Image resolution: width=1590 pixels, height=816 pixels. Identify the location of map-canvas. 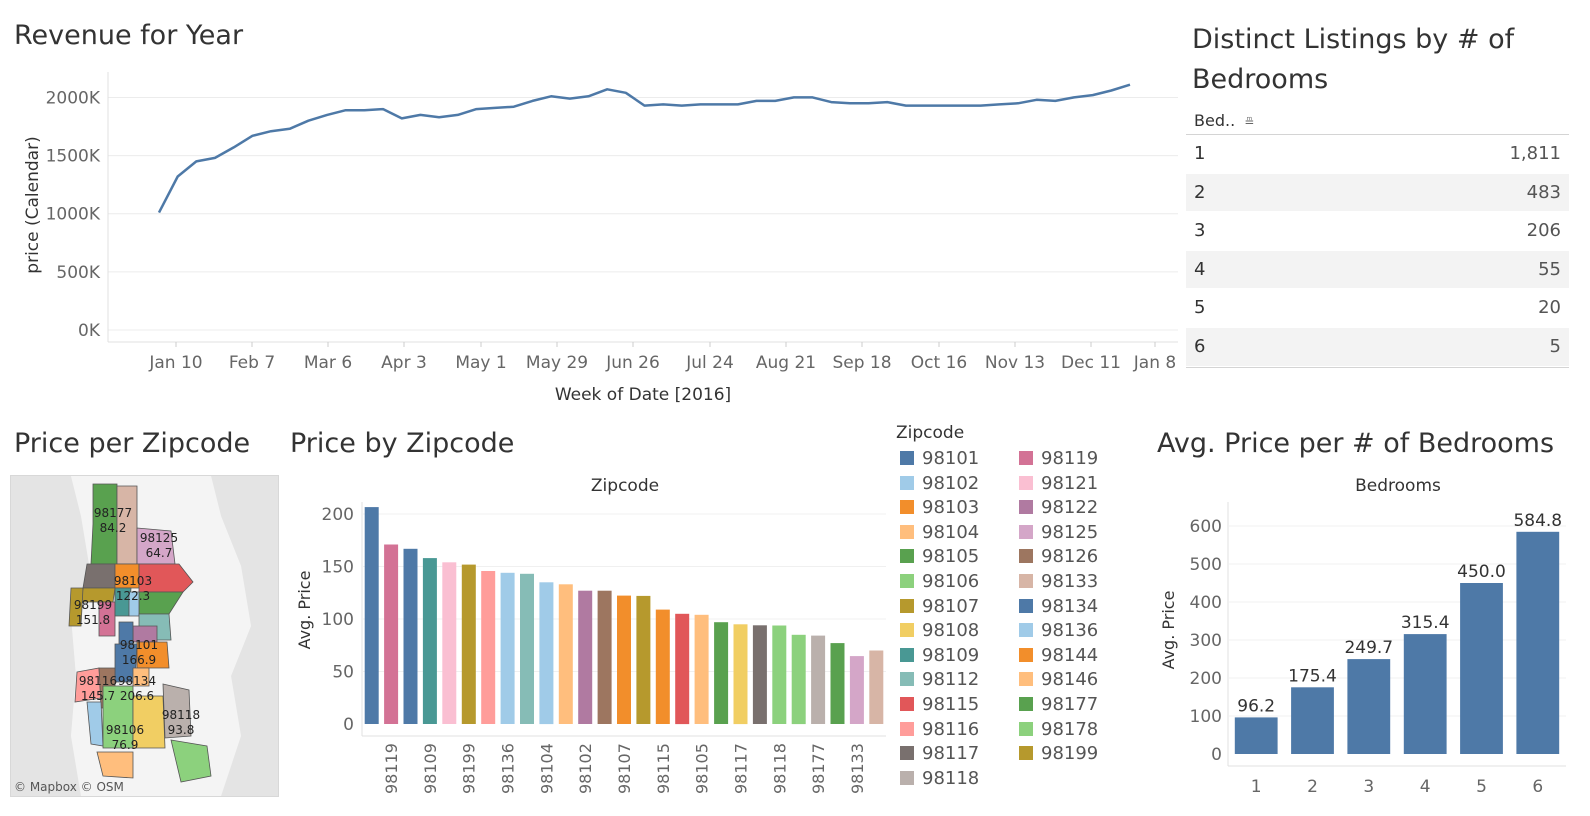
(144, 636).